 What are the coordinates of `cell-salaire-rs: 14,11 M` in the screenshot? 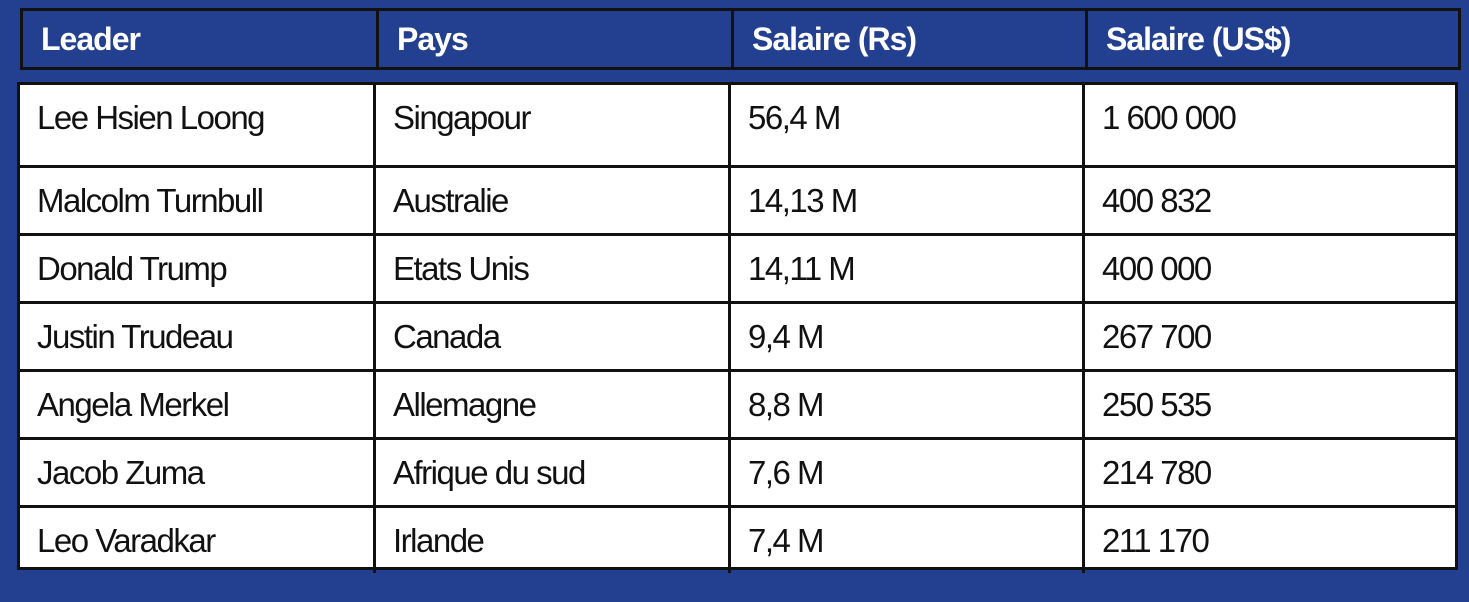 It's located at (908, 268).